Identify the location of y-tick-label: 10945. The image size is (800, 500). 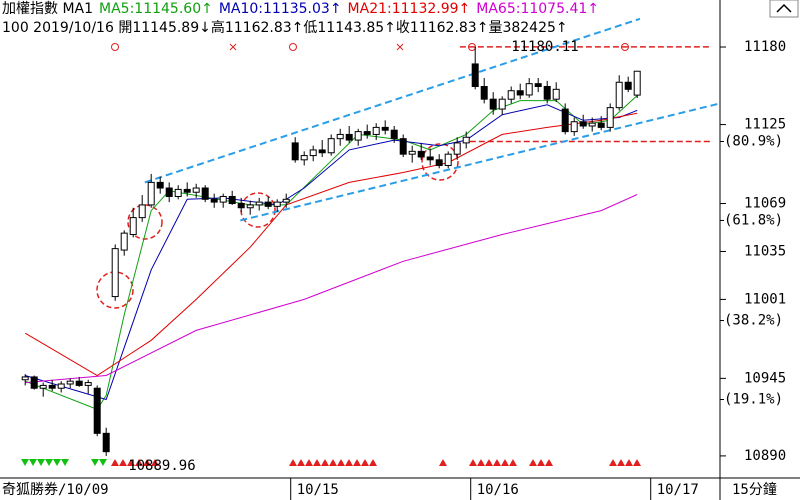
(765, 378).